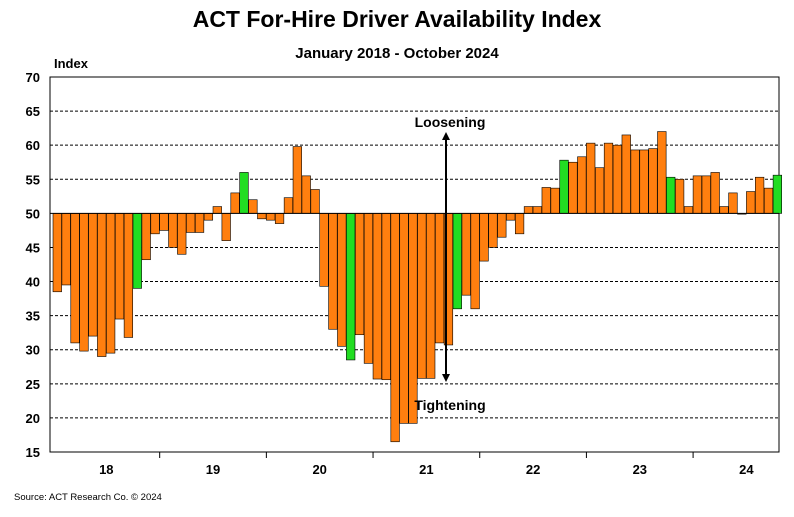 This screenshot has width=794, height=517. What do you see at coordinates (319, 469) in the screenshot?
I see `x-tick-label: 20` at bounding box center [319, 469].